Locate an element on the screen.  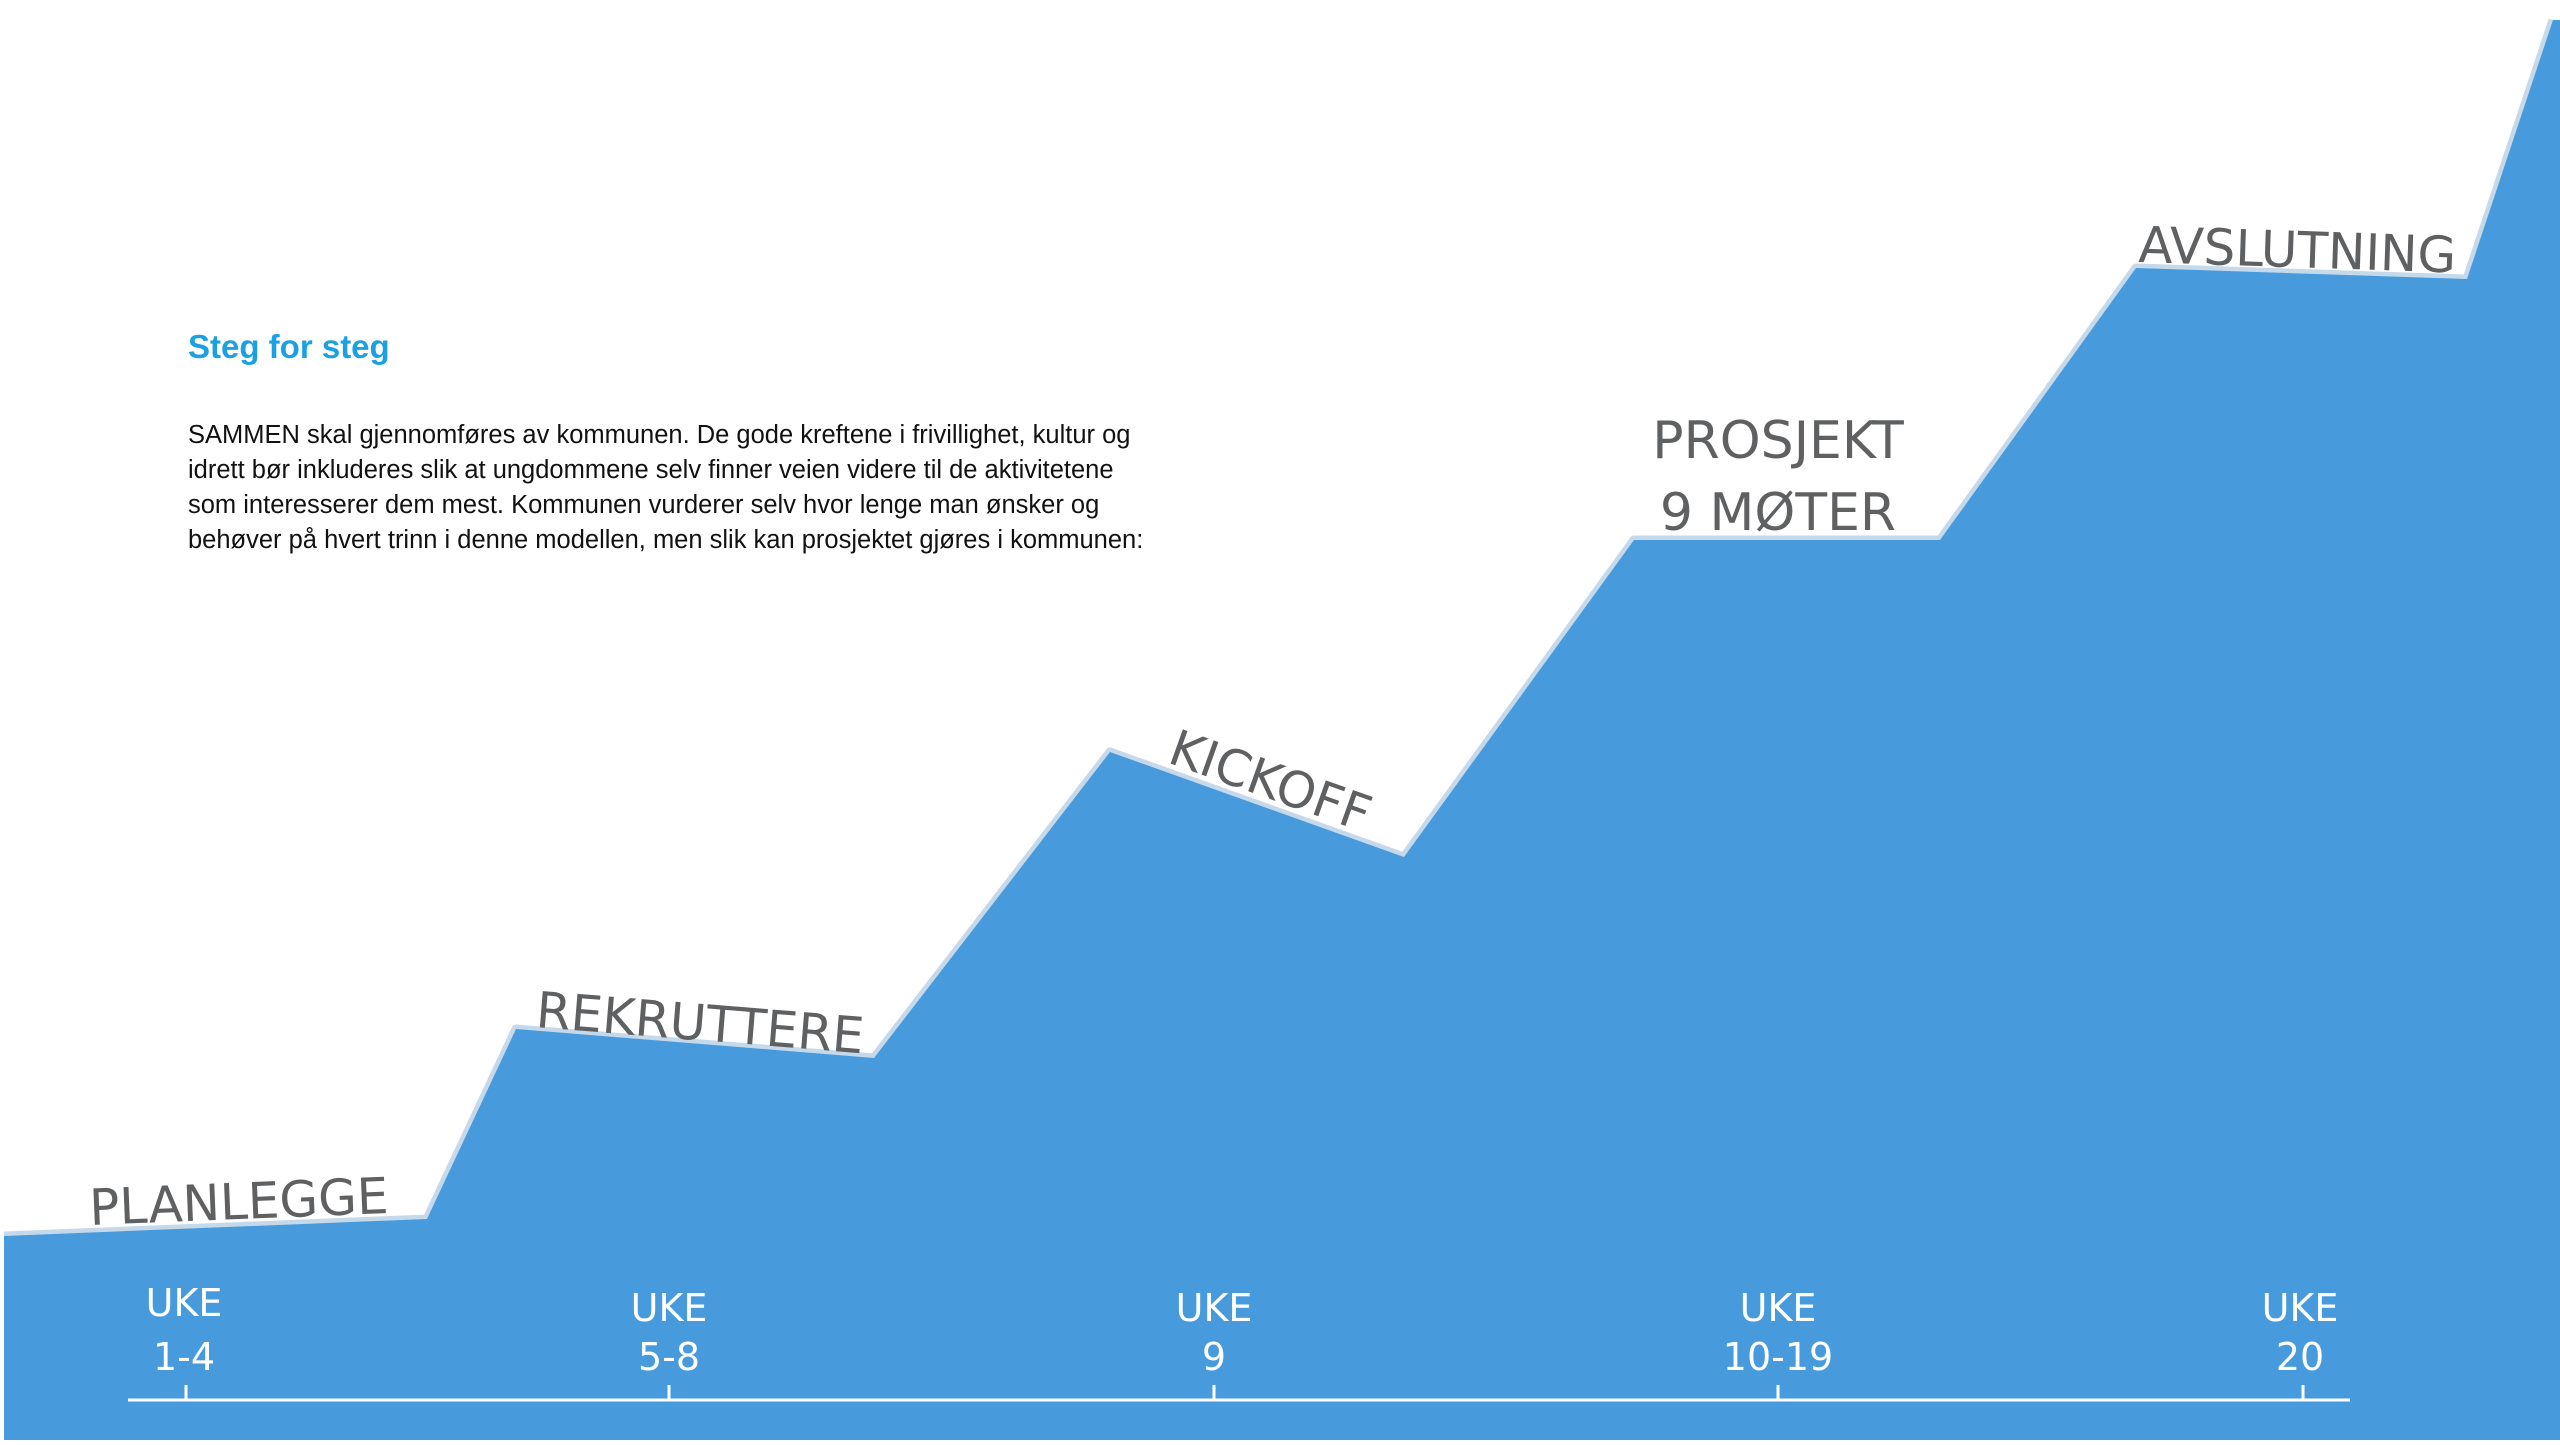
stage-label-prosjekt: PROSJEKT is located at coordinates (1778, 441).